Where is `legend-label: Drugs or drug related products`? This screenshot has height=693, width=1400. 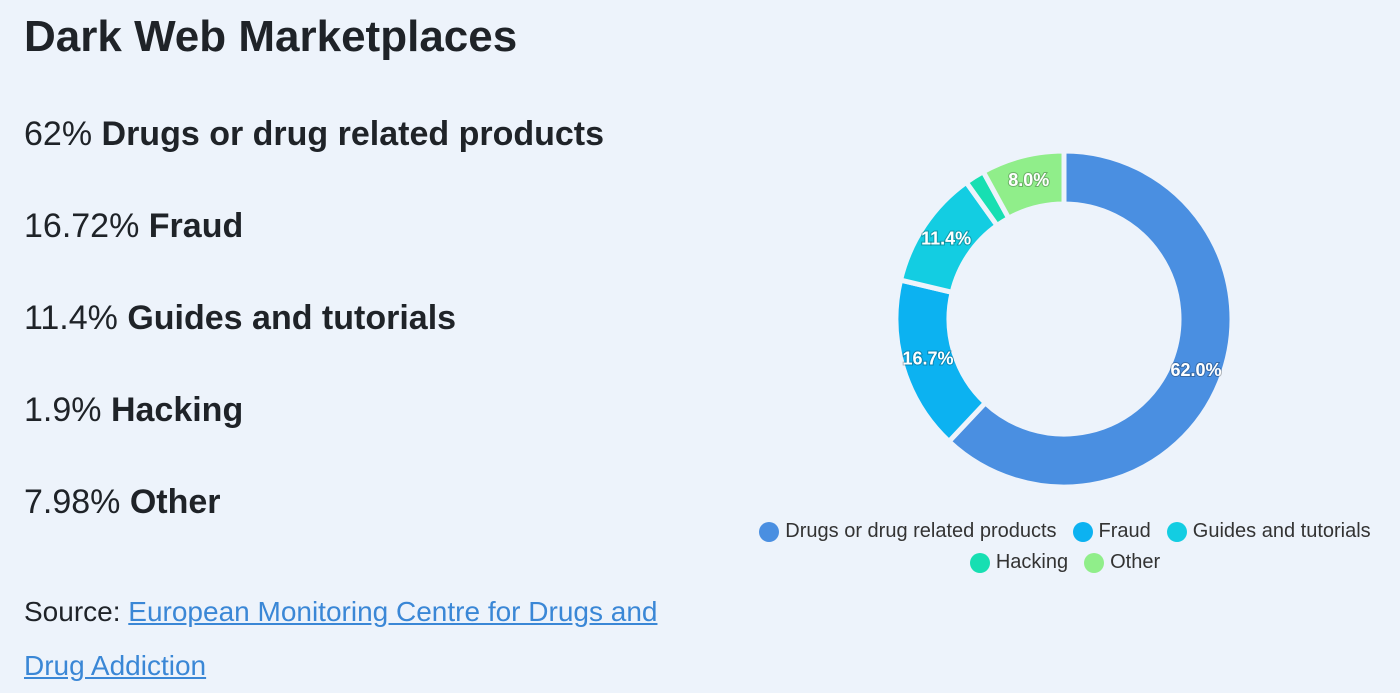 legend-label: Drugs or drug related products is located at coordinates (921, 531).